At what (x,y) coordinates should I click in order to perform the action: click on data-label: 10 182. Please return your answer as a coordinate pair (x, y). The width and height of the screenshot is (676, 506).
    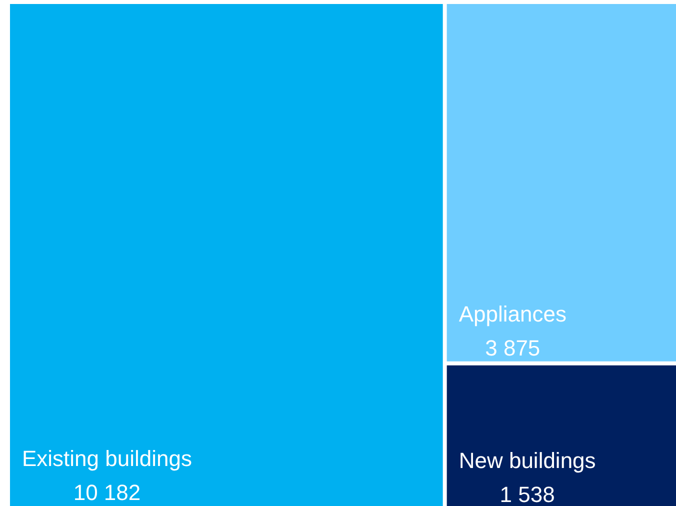
    Looking at the image, I should click on (107, 492).